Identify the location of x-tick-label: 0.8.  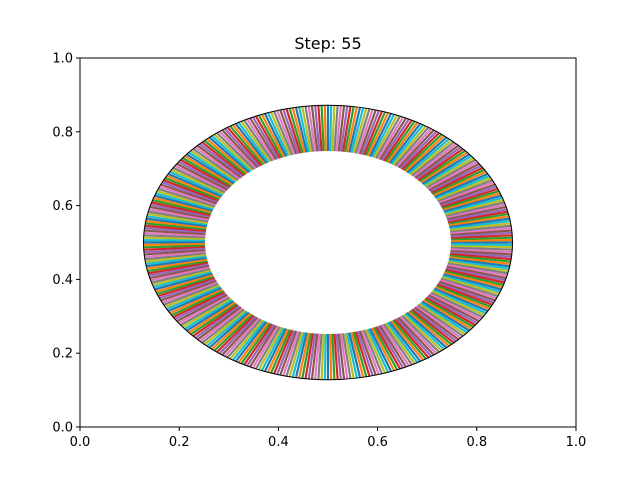
(476, 442).